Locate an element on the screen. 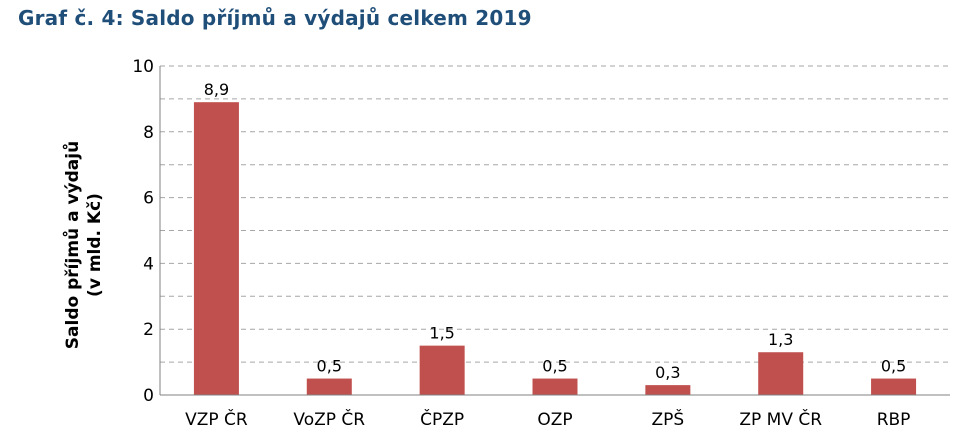  x-tick-label: OZP is located at coordinates (554, 420).